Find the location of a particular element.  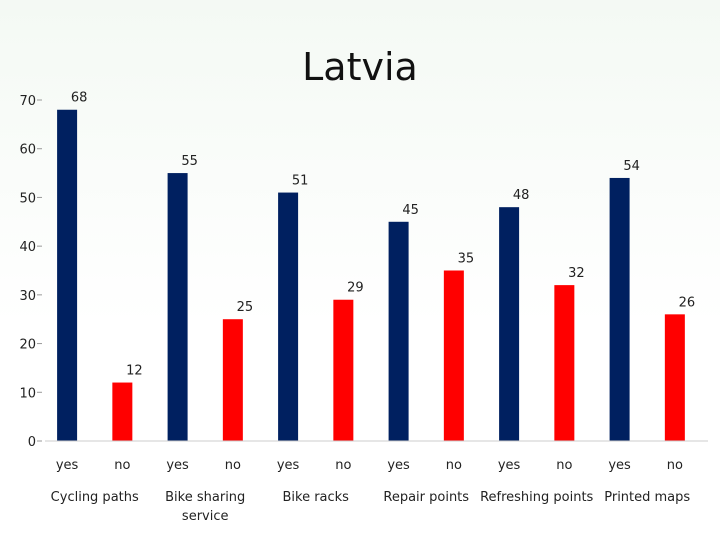

data-label: 32 is located at coordinates (576, 273).